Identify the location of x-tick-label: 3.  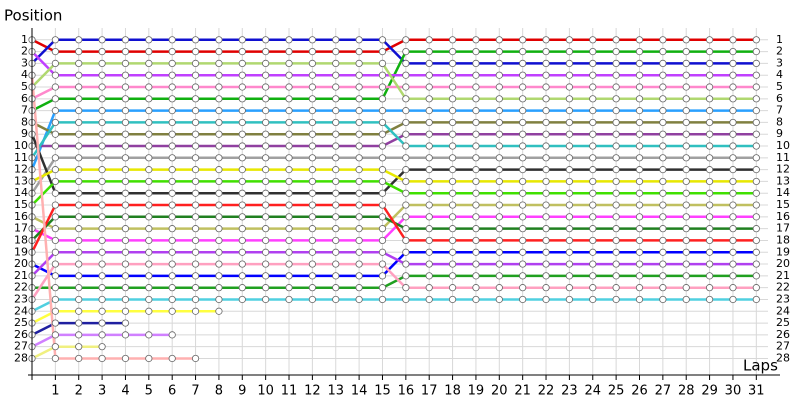
(102, 391).